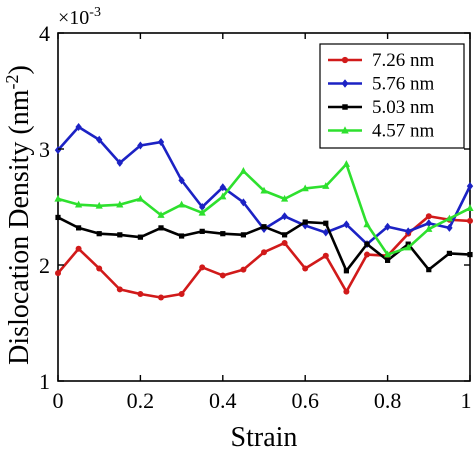 The height and width of the screenshot is (451, 474). I want to click on x-tick-label: 0.8, so click(388, 400).